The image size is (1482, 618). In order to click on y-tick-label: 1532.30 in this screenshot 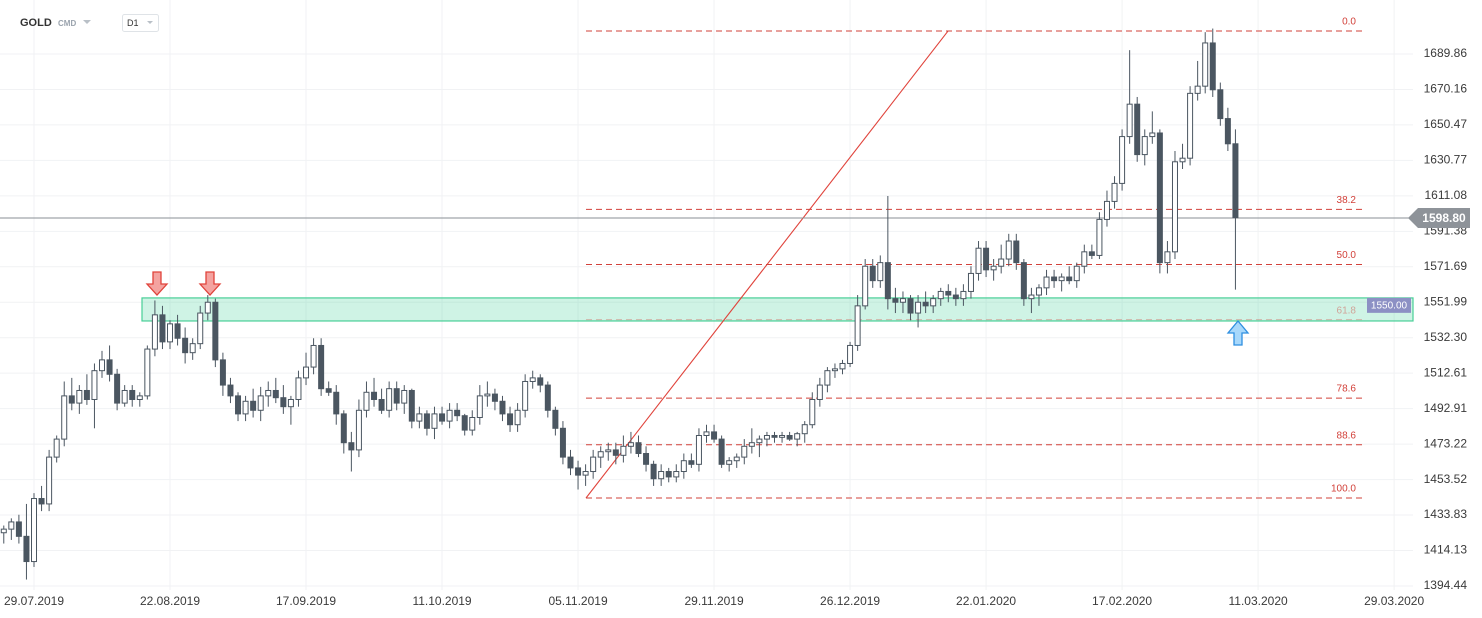, I will do `click(1446, 337)`.